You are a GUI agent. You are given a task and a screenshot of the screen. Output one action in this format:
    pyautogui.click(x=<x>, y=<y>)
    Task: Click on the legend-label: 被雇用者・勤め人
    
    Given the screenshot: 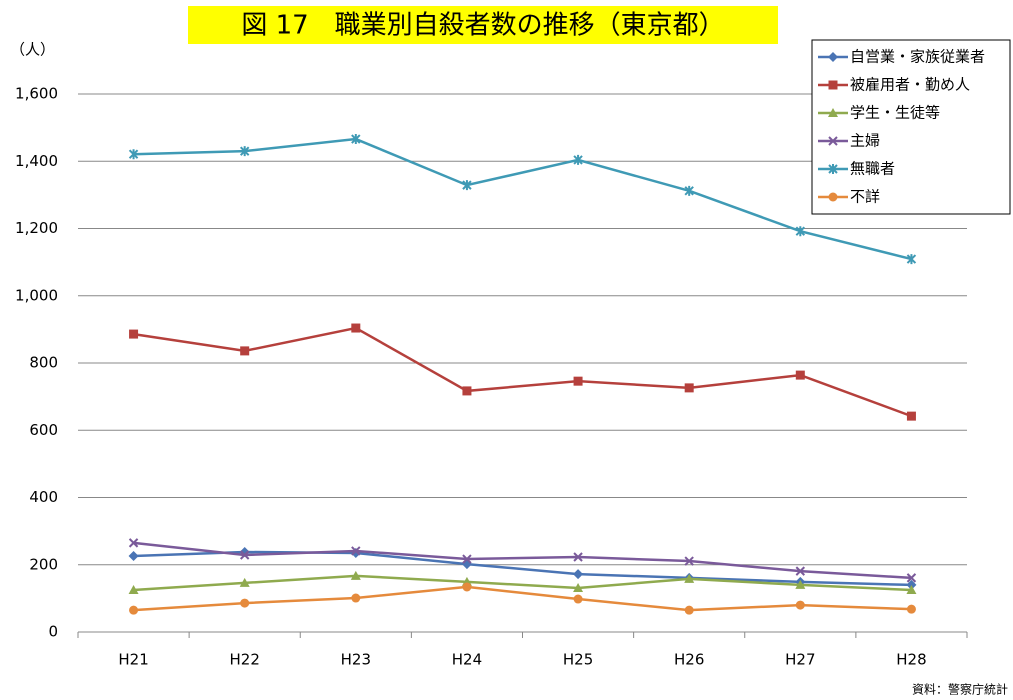 What is the action you would take?
    pyautogui.click(x=910, y=85)
    